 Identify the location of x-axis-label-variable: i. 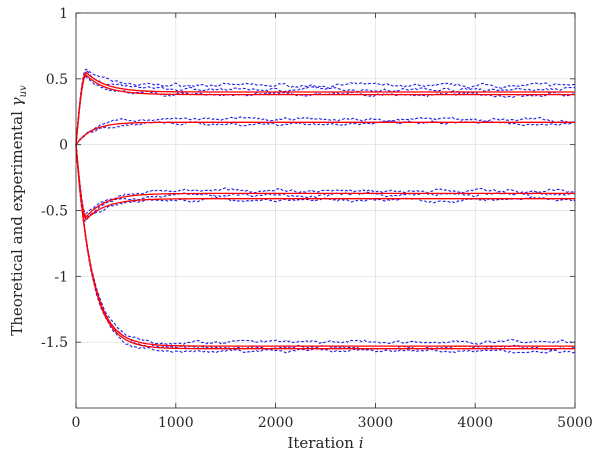
(361, 443).